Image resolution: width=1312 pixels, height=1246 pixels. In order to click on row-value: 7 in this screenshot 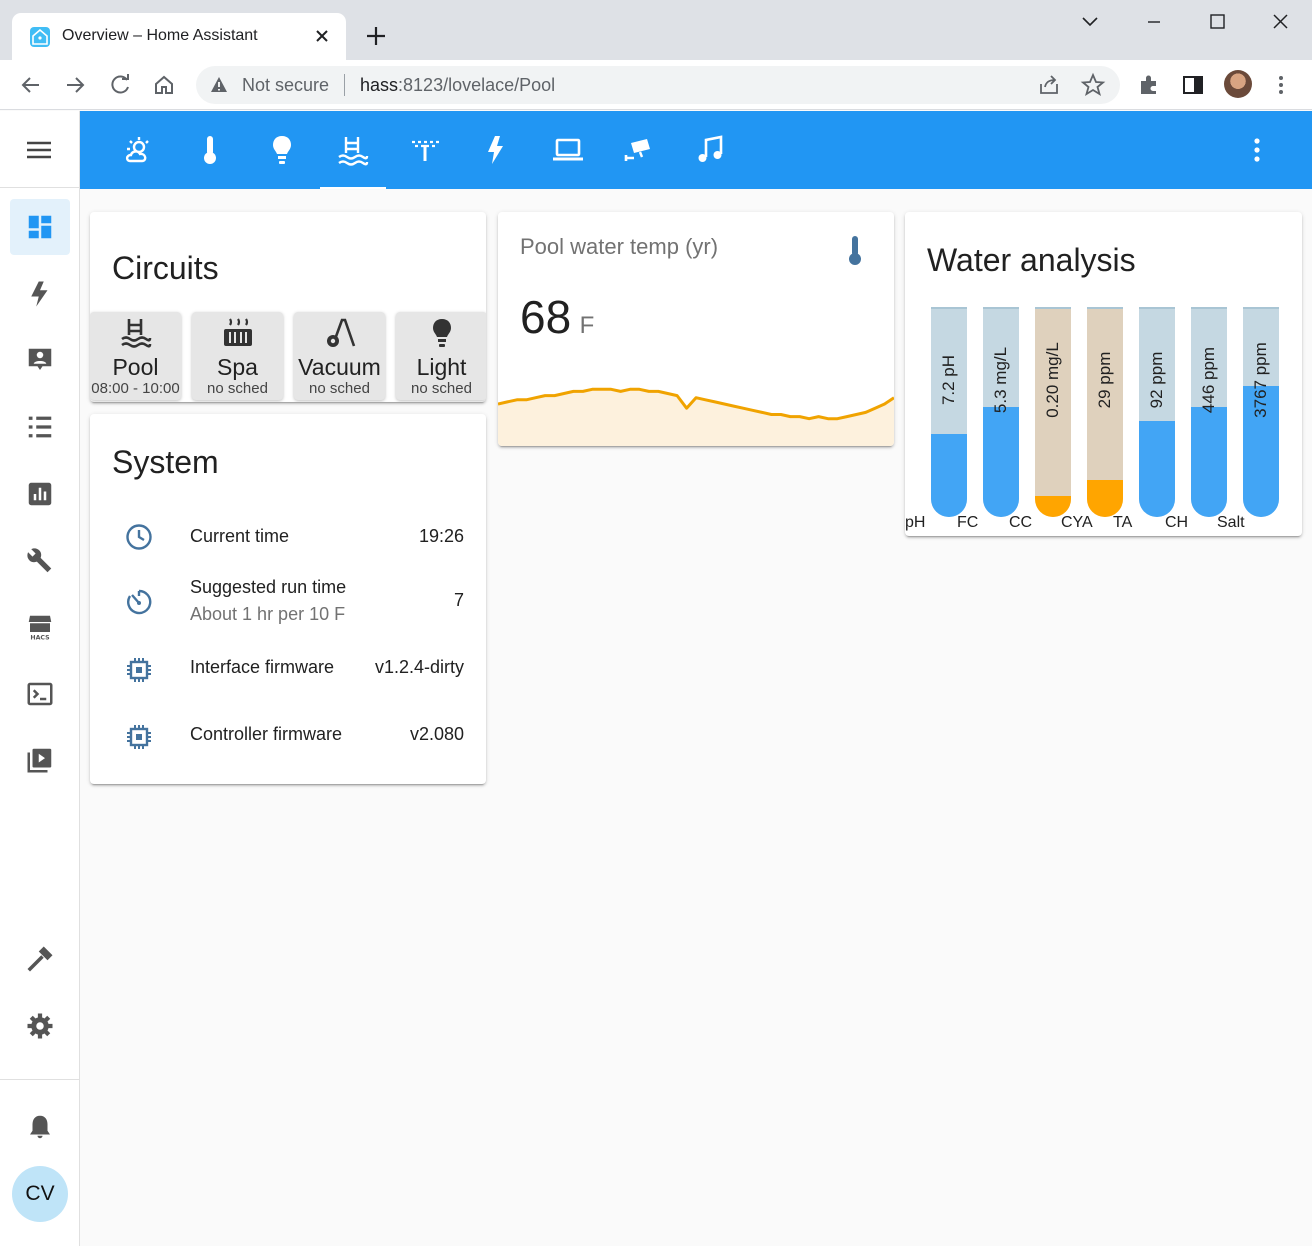, I will do `click(458, 600)`.